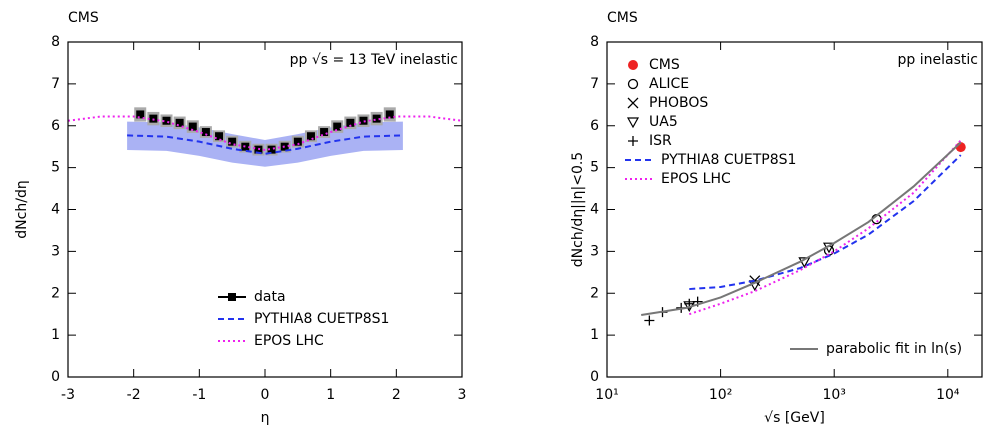  What do you see at coordinates (833, 395) in the screenshot?
I see `x-tick-label: 10³` at bounding box center [833, 395].